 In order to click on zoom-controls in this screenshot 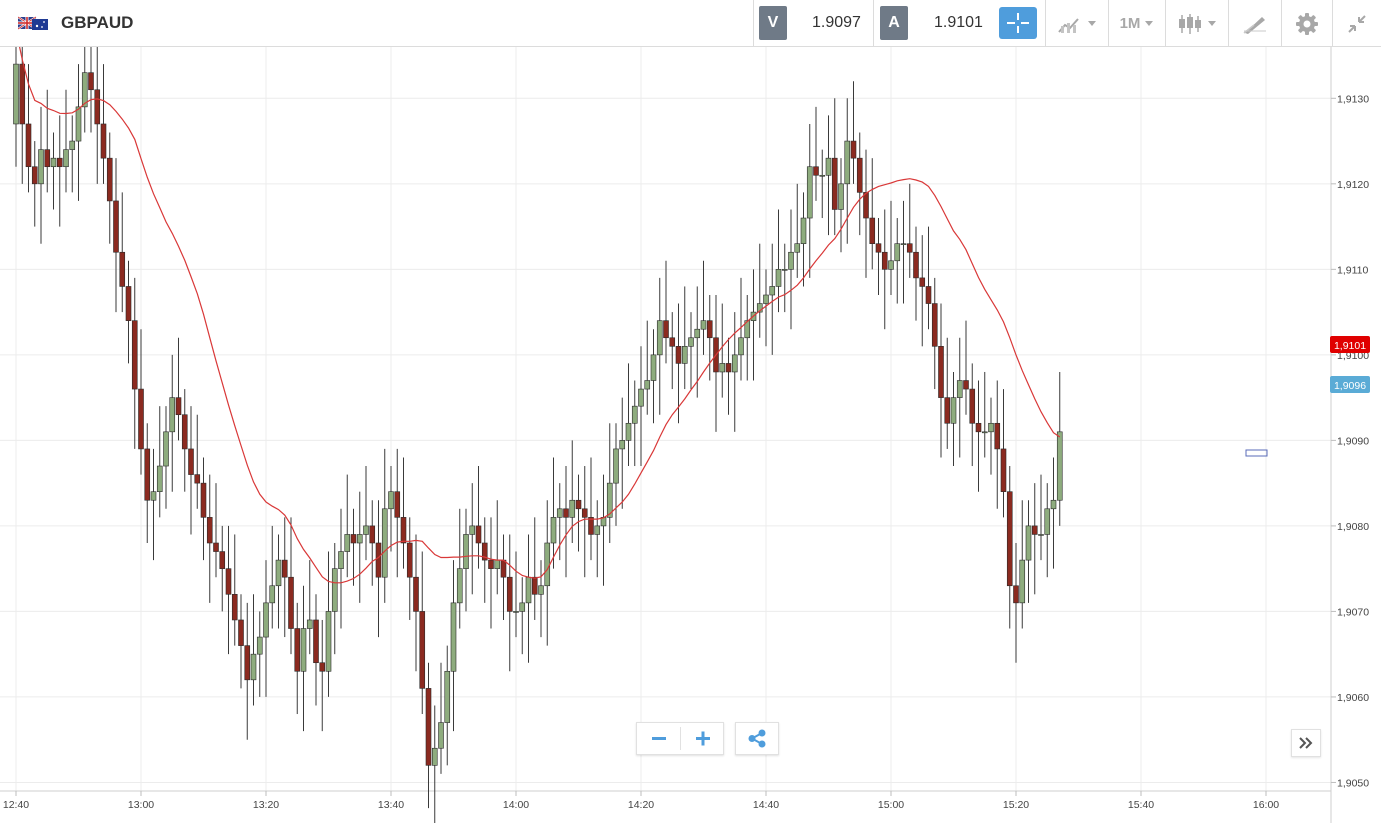, I will do `click(680, 738)`.